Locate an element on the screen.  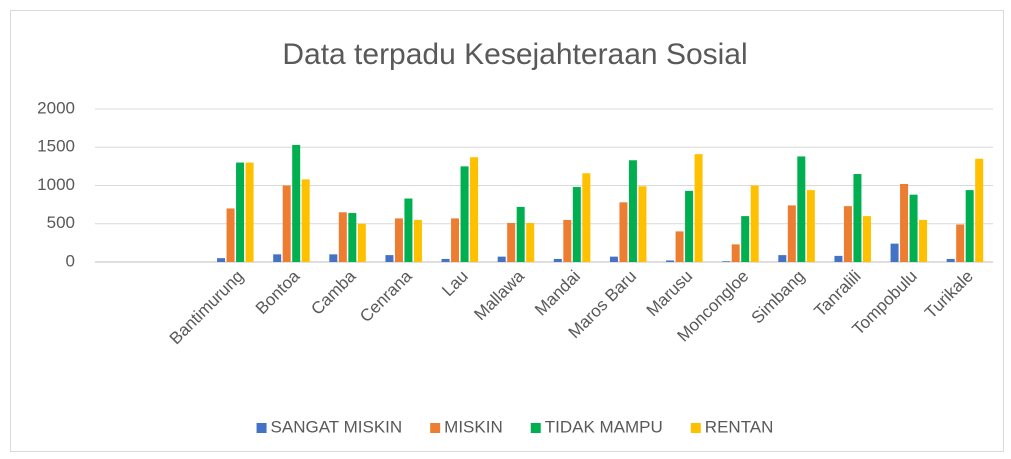
legend-label: TIDAK MAMPU is located at coordinates (604, 426).